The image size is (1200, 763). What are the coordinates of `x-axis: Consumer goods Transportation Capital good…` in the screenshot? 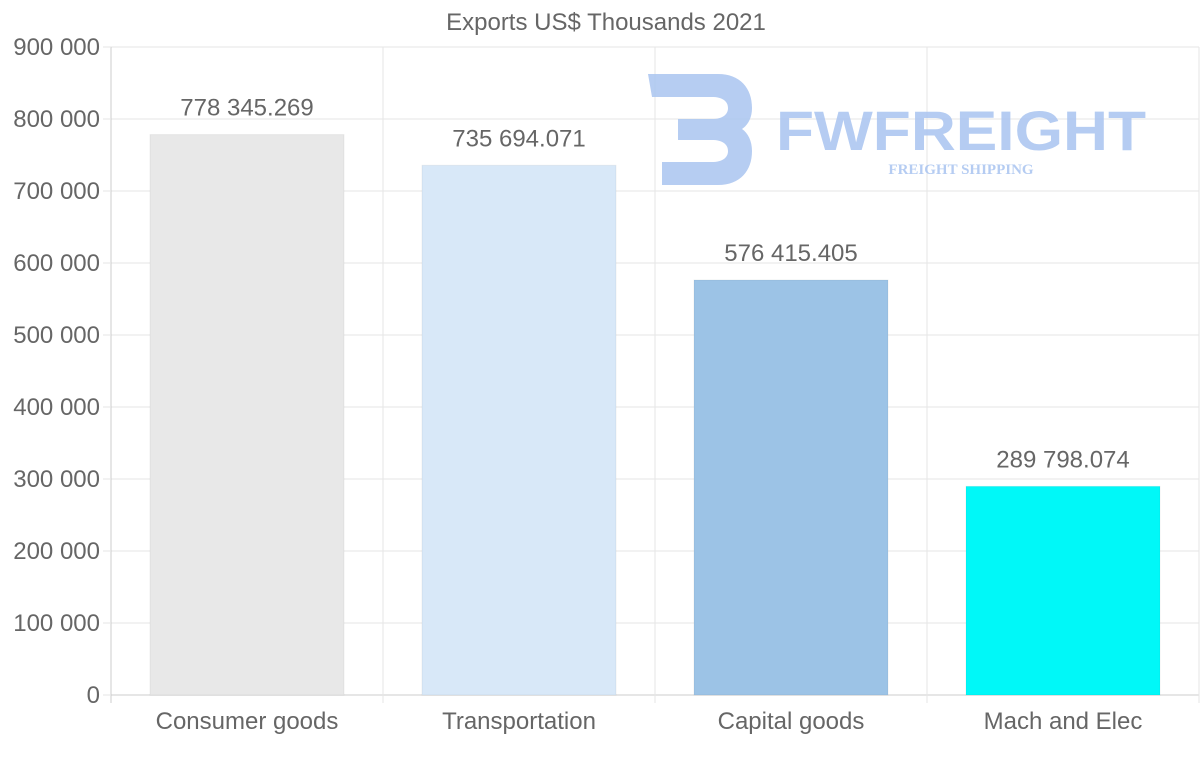 It's located at (649, 721).